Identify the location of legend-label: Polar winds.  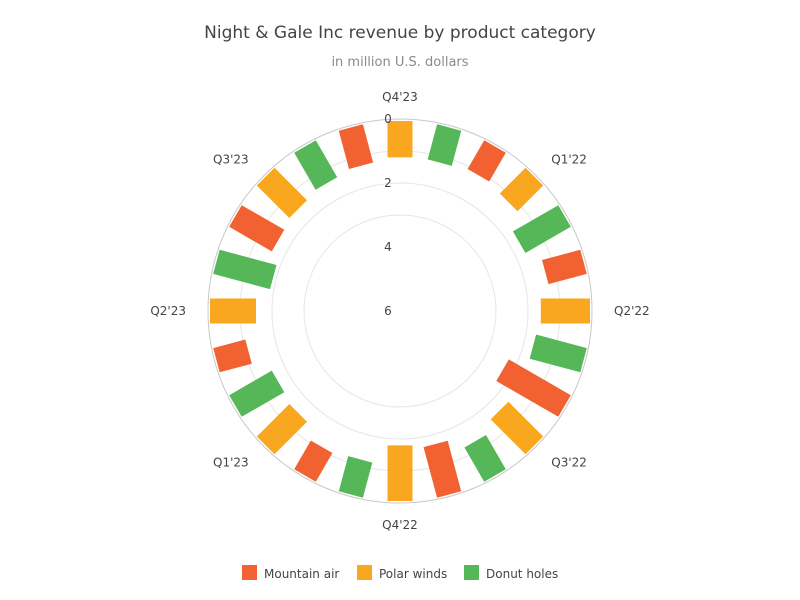
(413, 574).